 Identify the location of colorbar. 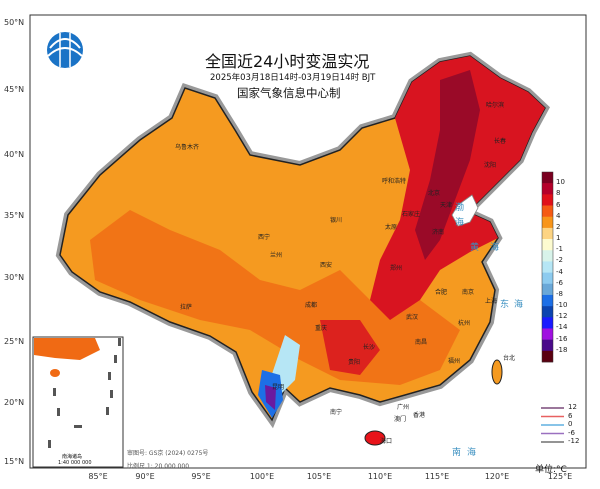
(547, 267).